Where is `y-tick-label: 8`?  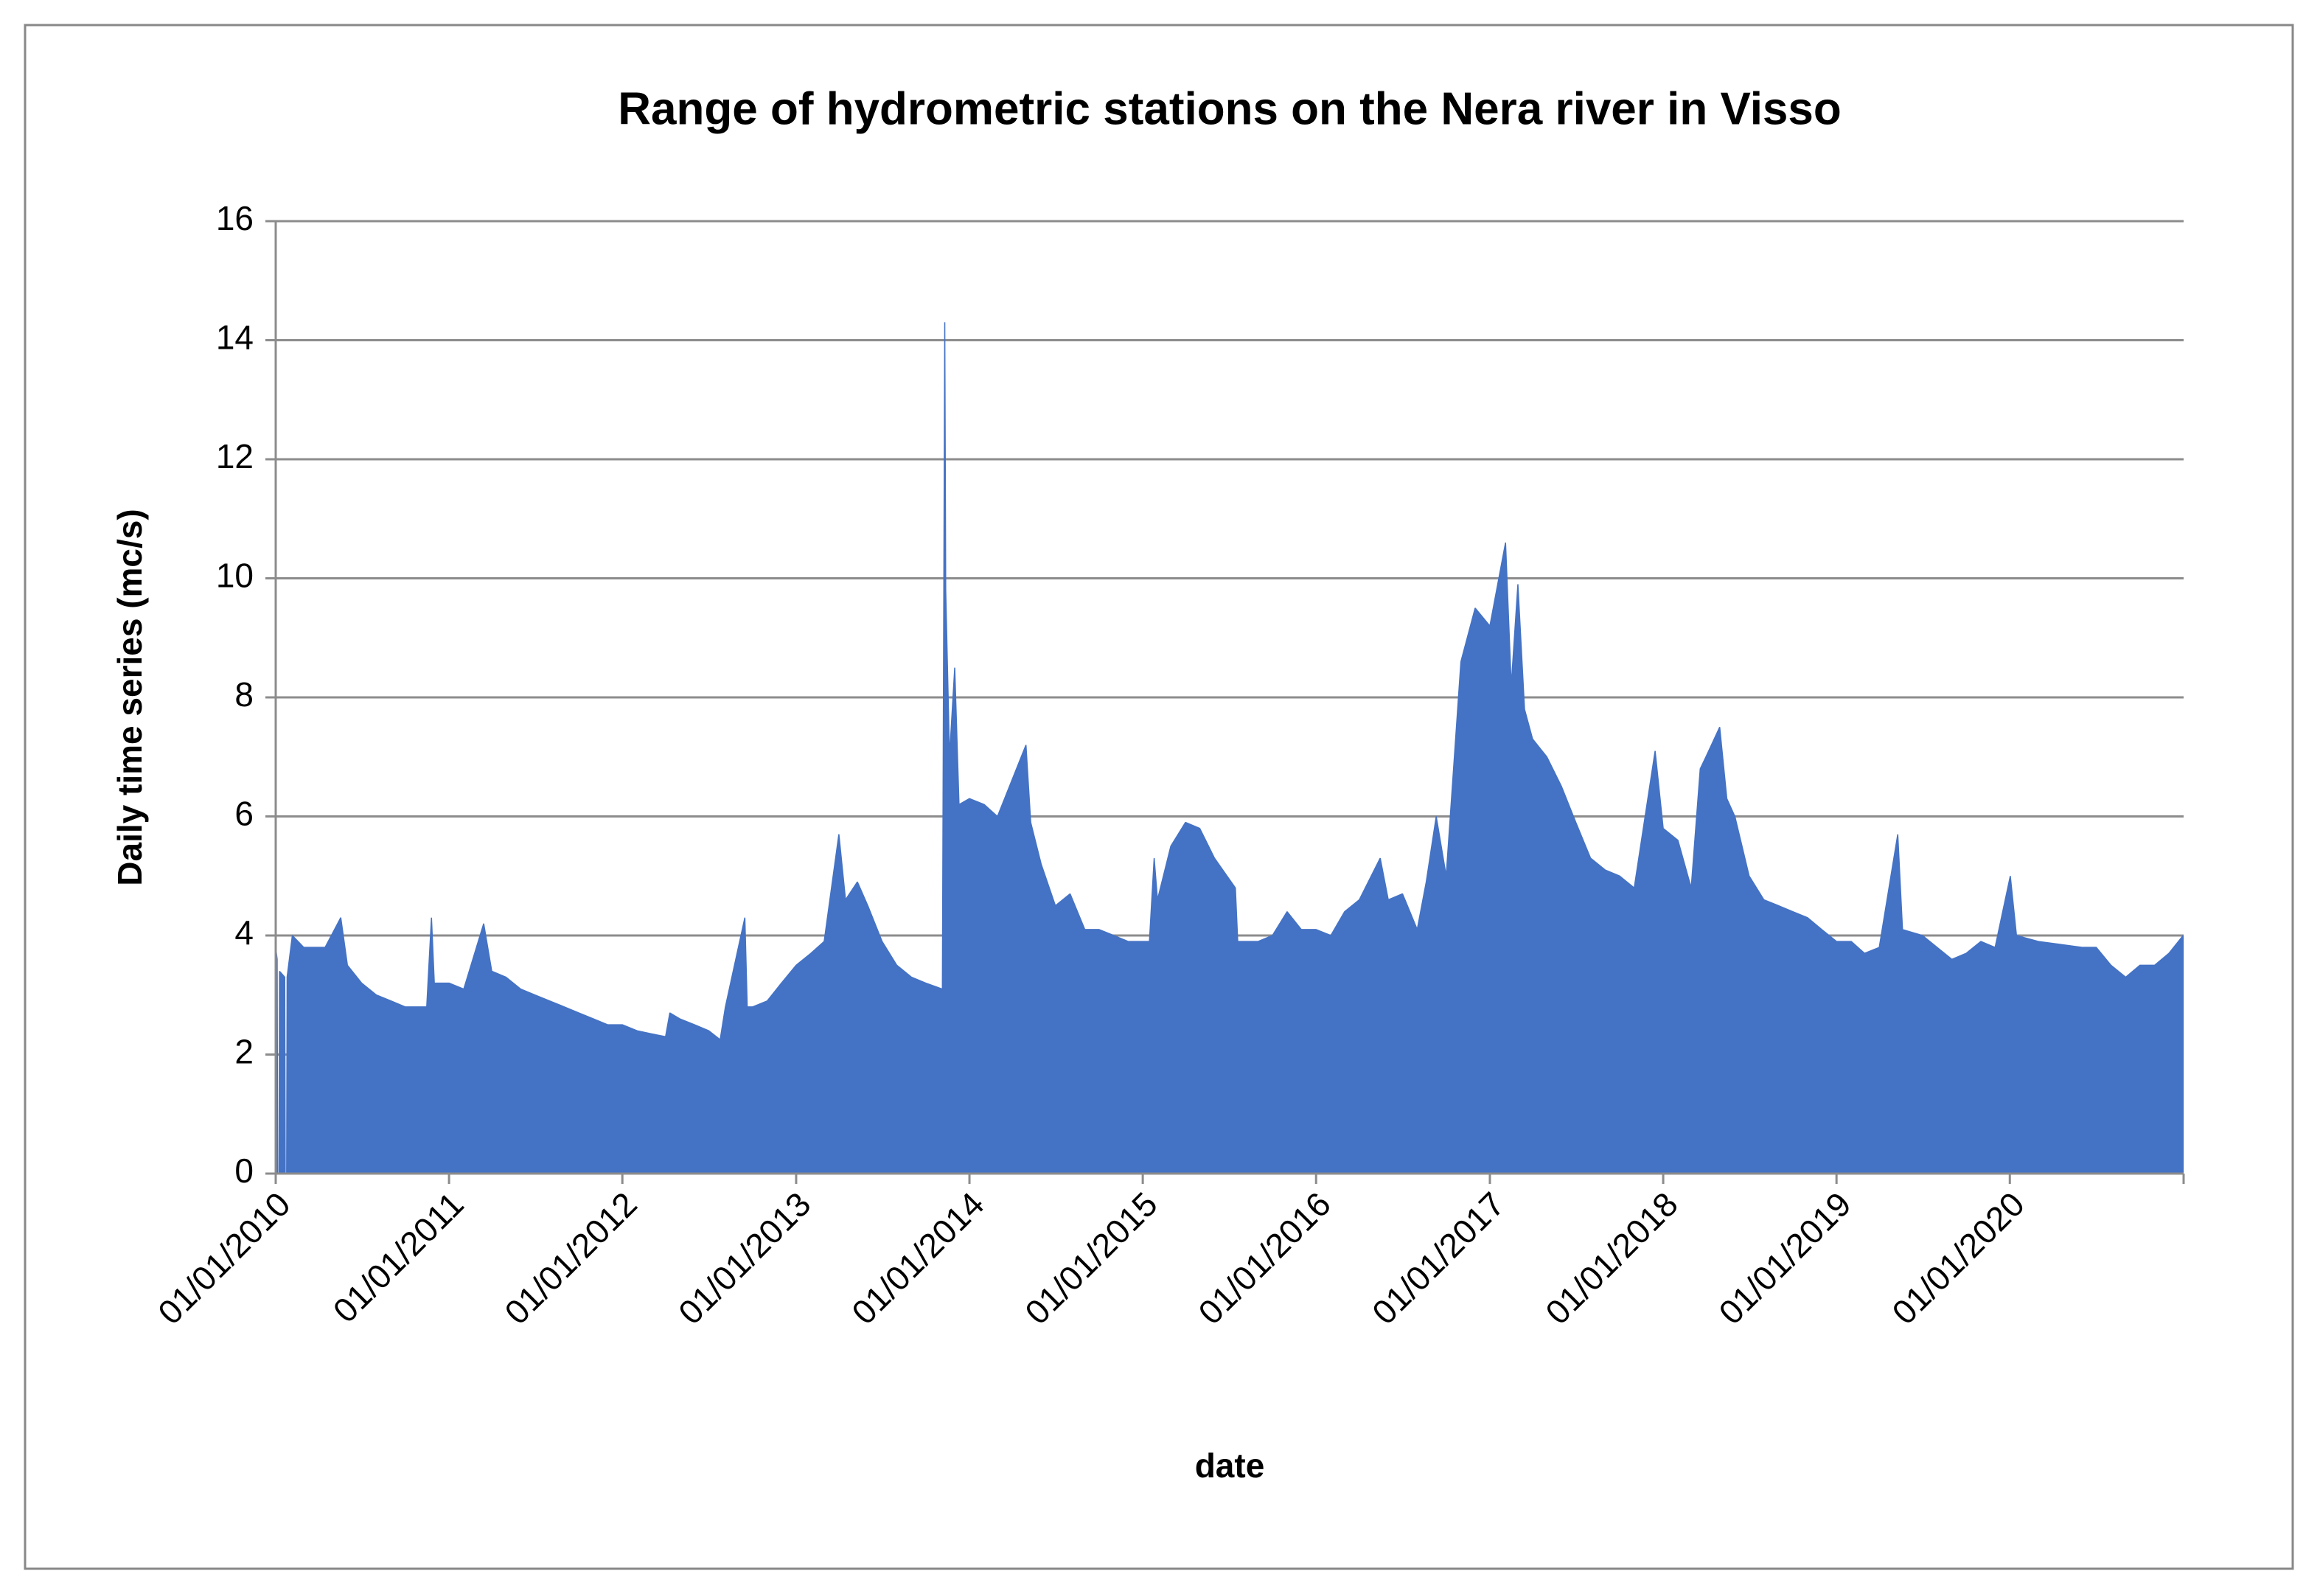
y-tick-label: 8 is located at coordinates (244, 694).